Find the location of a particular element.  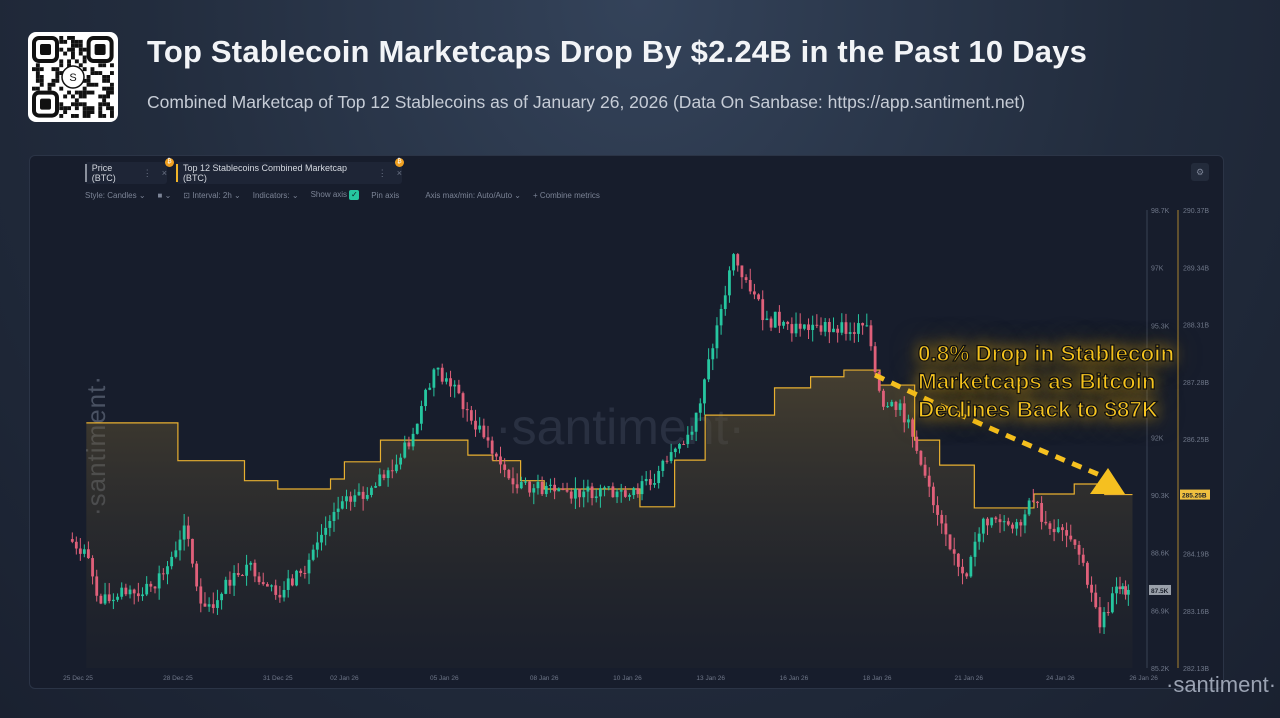

style-dropdown: Style: Candles ⌄ is located at coordinates (115, 195).